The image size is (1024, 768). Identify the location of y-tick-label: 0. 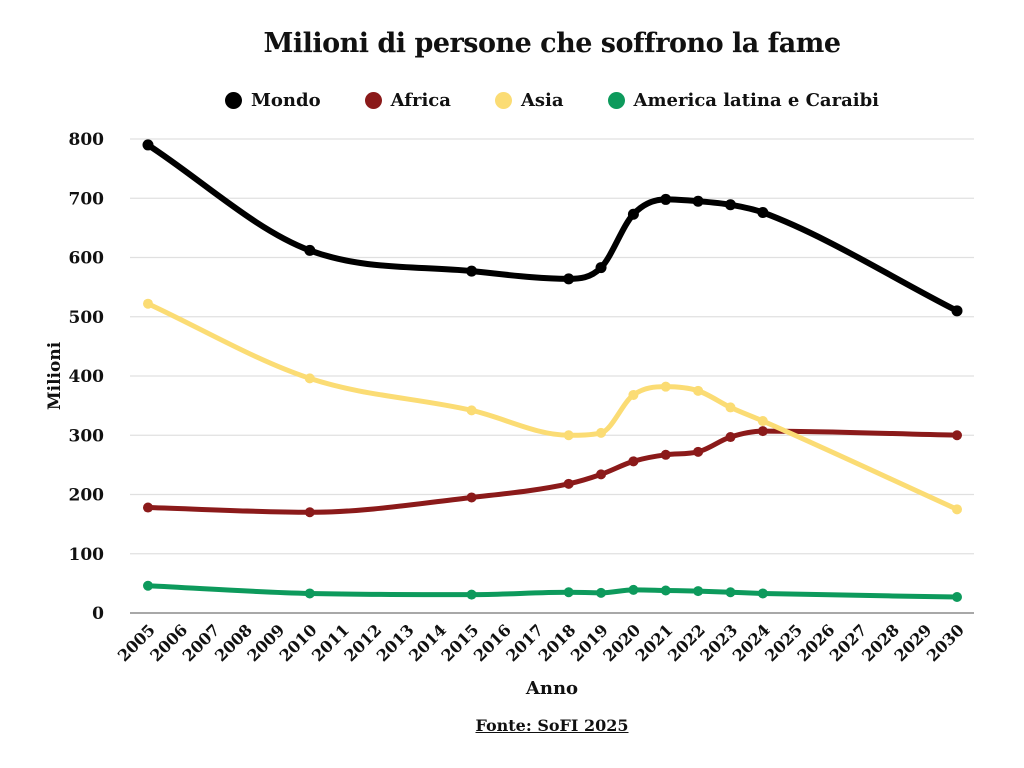
(98, 614).